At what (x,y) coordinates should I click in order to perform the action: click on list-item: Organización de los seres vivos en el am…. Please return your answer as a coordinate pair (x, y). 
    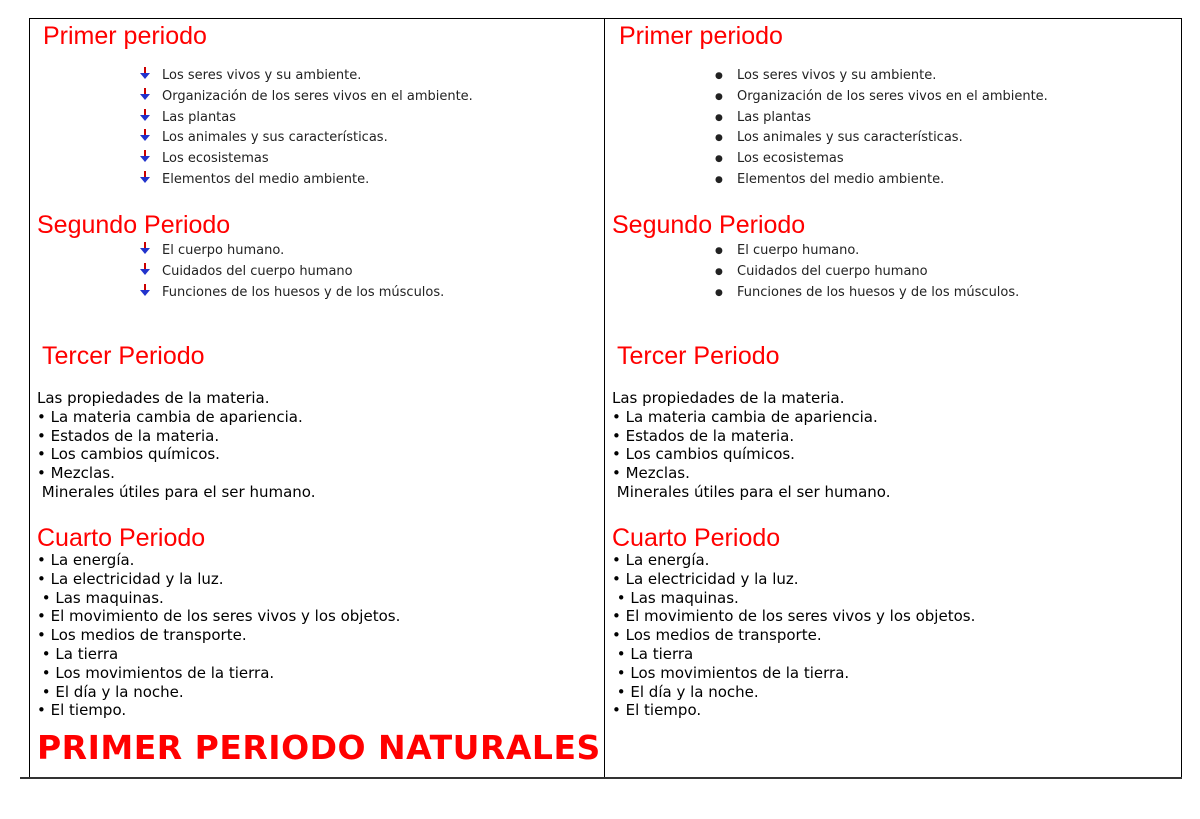
    Looking at the image, I should click on (303, 97).